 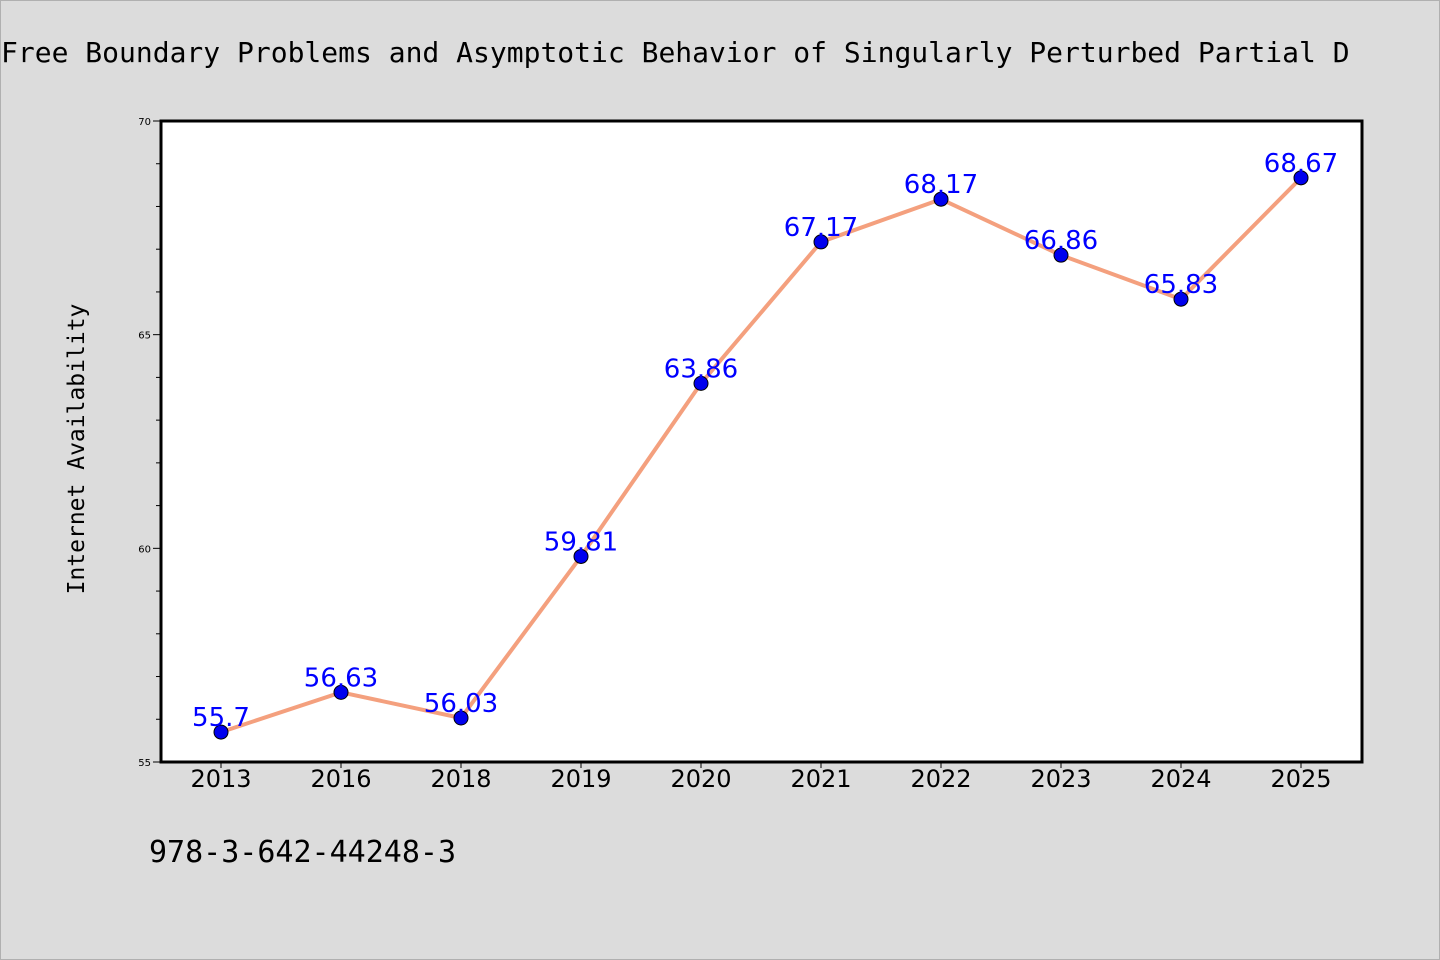 I want to click on isbn-text: 978-3-642-44248-3, so click(x=303, y=852).